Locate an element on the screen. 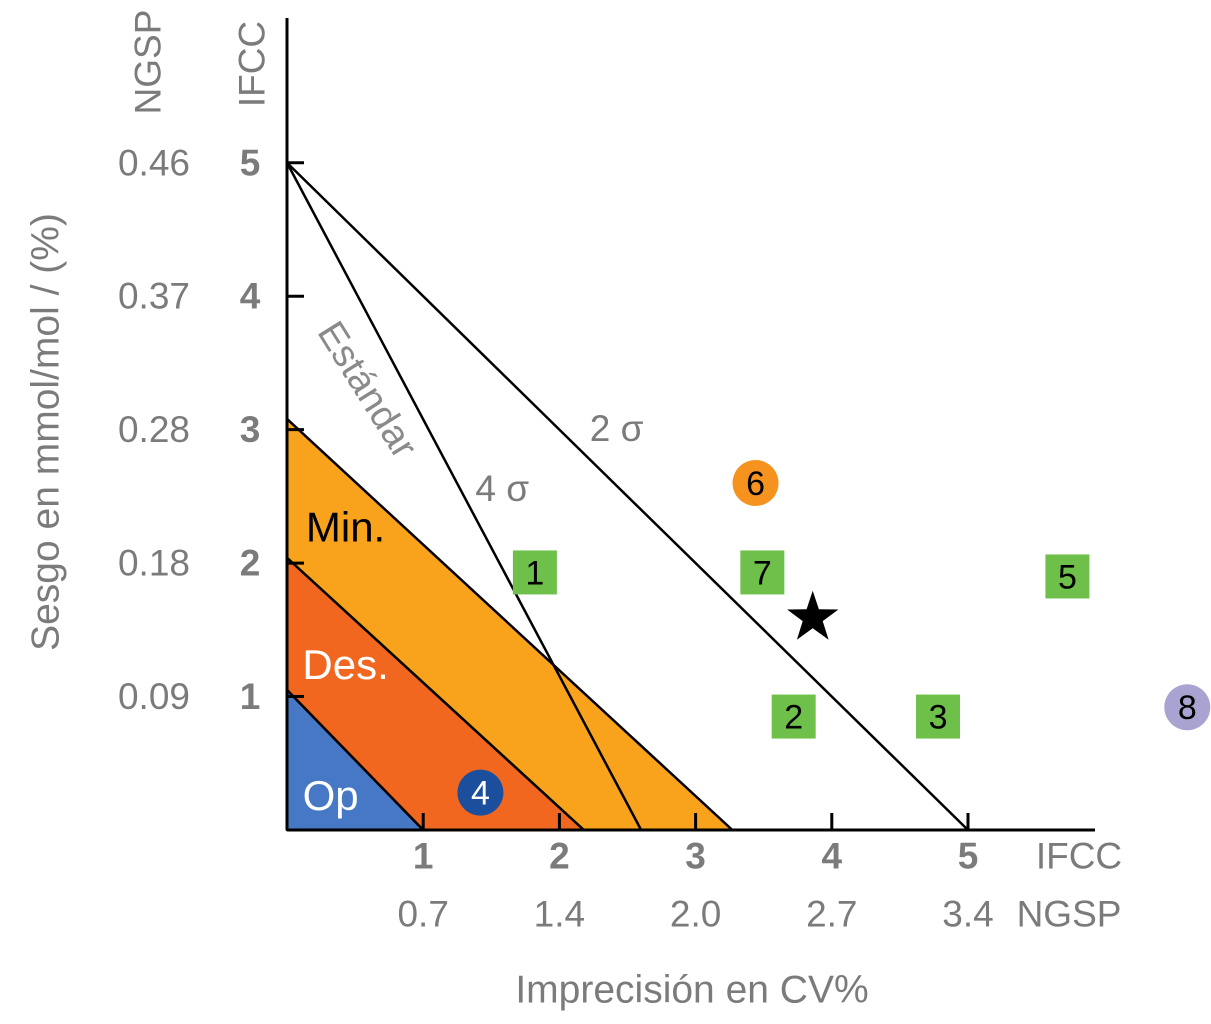 The height and width of the screenshot is (1024, 1211). point-3-label: 3 is located at coordinates (938, 718).